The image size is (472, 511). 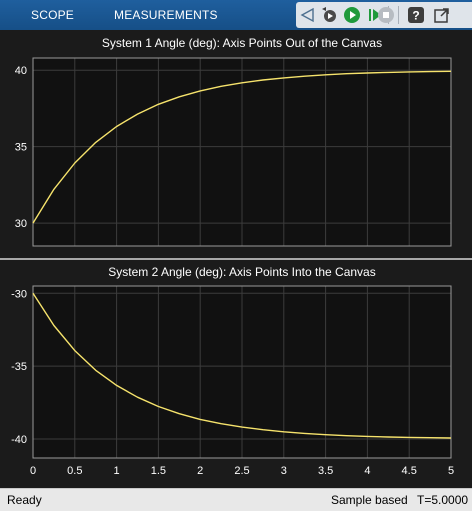 What do you see at coordinates (21, 148) in the screenshot?
I see `y-tick-label: 35` at bounding box center [21, 148].